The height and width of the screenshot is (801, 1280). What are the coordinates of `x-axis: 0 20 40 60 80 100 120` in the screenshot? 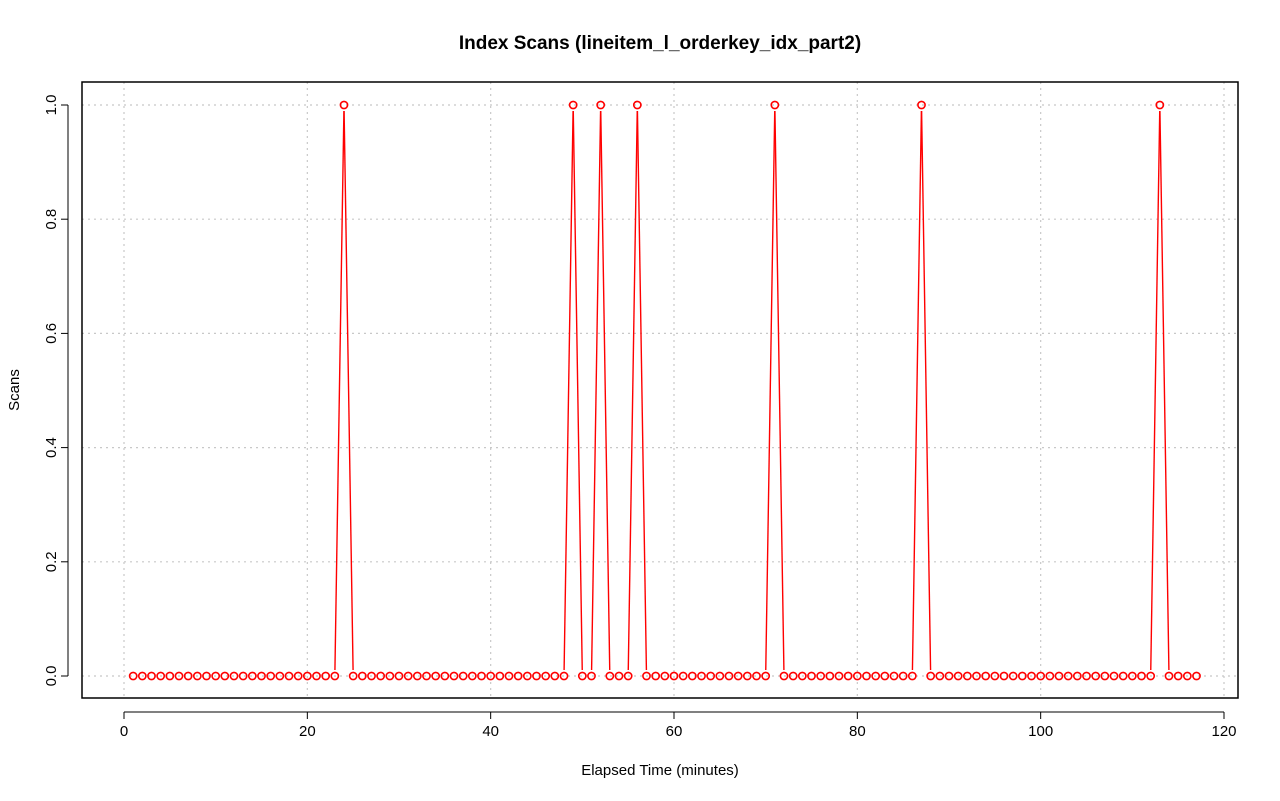 It's located at (678, 725).